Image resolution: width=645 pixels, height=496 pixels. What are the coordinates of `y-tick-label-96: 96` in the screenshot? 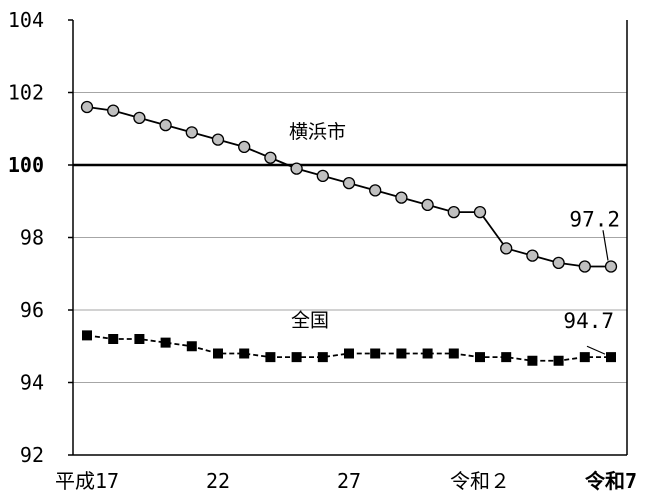 It's located at (32, 310).